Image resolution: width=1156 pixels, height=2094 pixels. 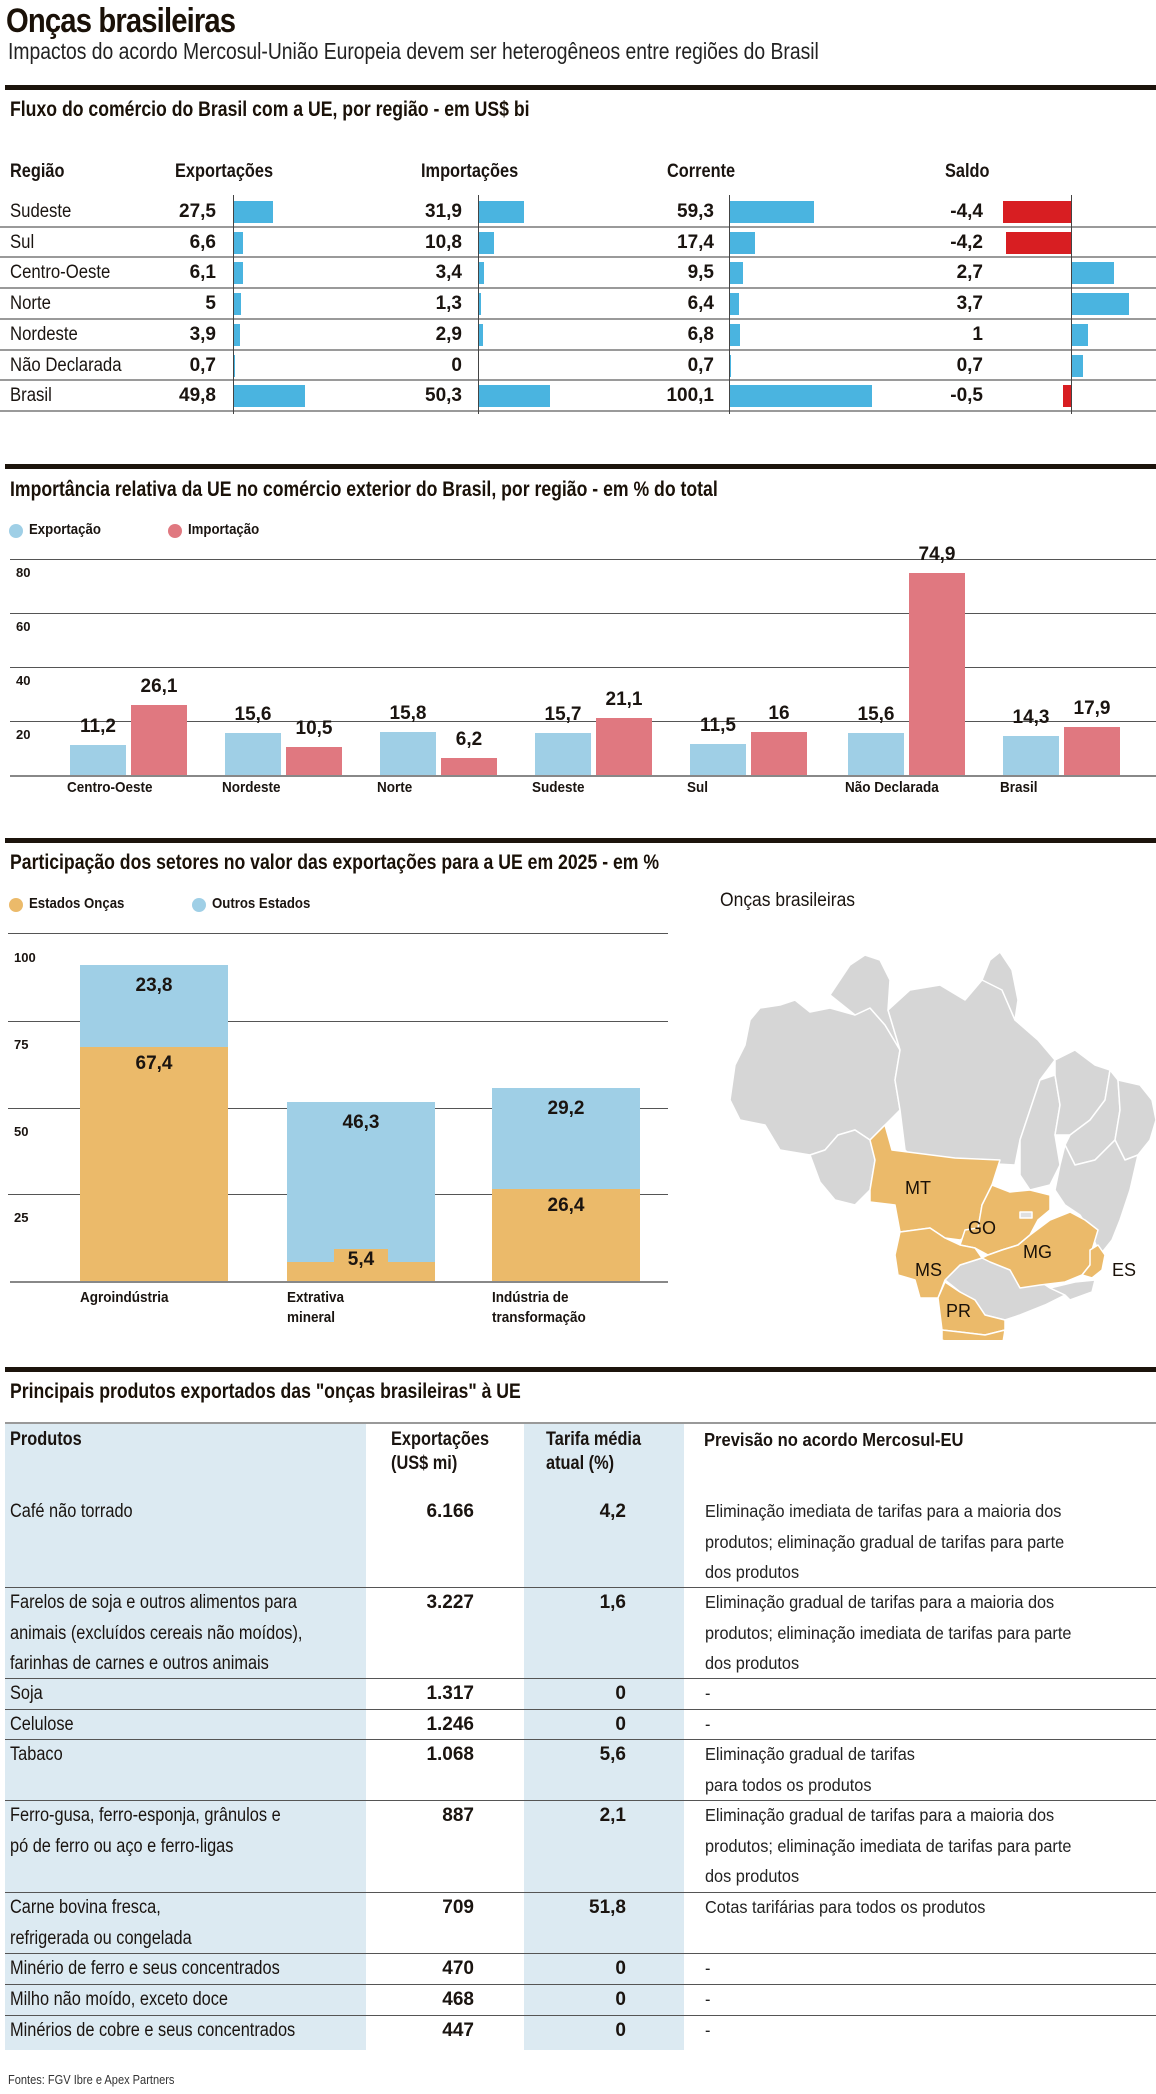 I want to click on y-tick-label: 100, so click(x=25, y=957).